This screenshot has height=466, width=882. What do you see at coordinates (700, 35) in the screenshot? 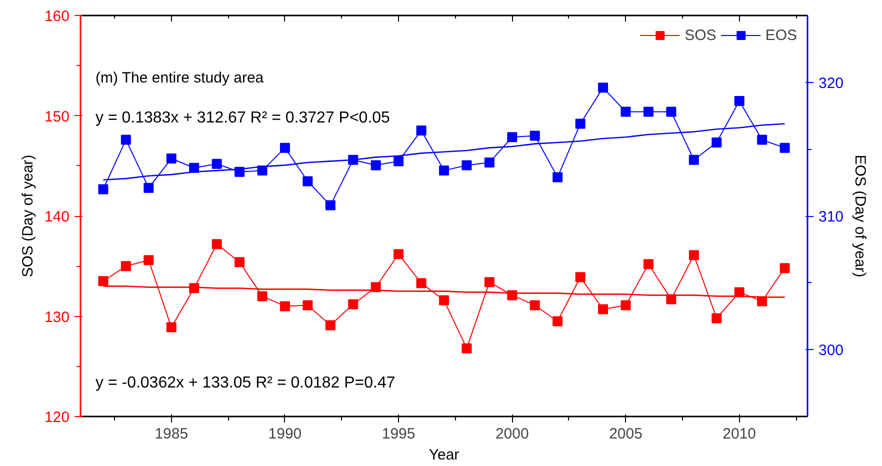
I see `legend-label: SOS` at bounding box center [700, 35].